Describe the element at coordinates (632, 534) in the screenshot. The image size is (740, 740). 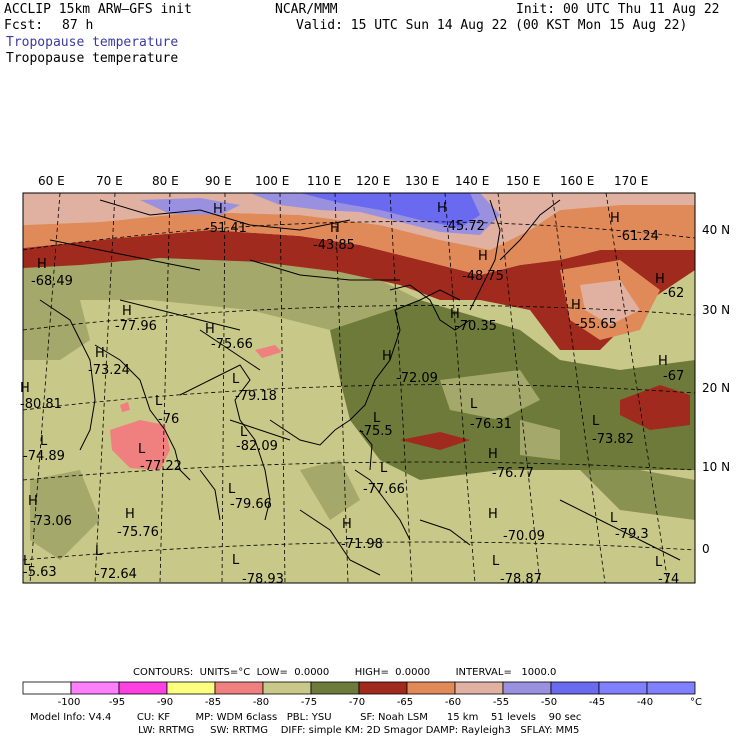
I see `extremum-value: -79.3` at that location.